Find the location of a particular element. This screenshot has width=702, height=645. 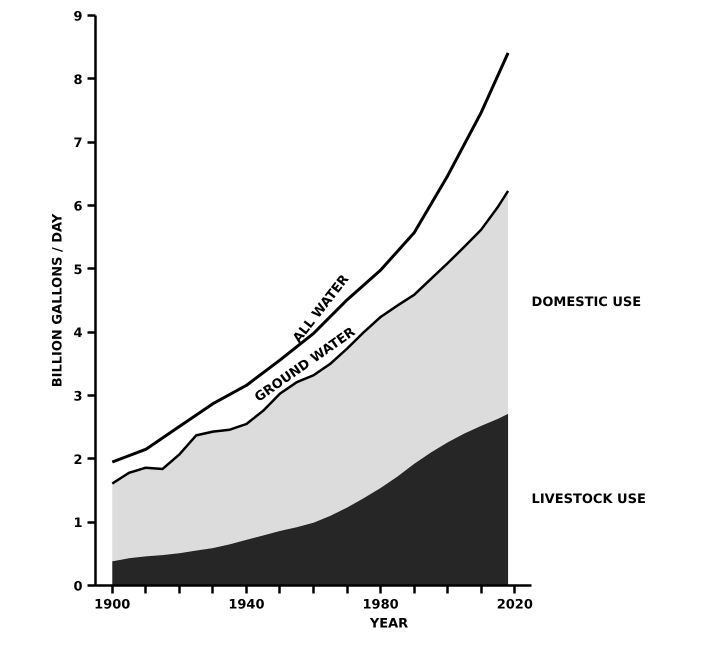

y-axis-title: BILLION GALLONS / DAY is located at coordinates (58, 300).